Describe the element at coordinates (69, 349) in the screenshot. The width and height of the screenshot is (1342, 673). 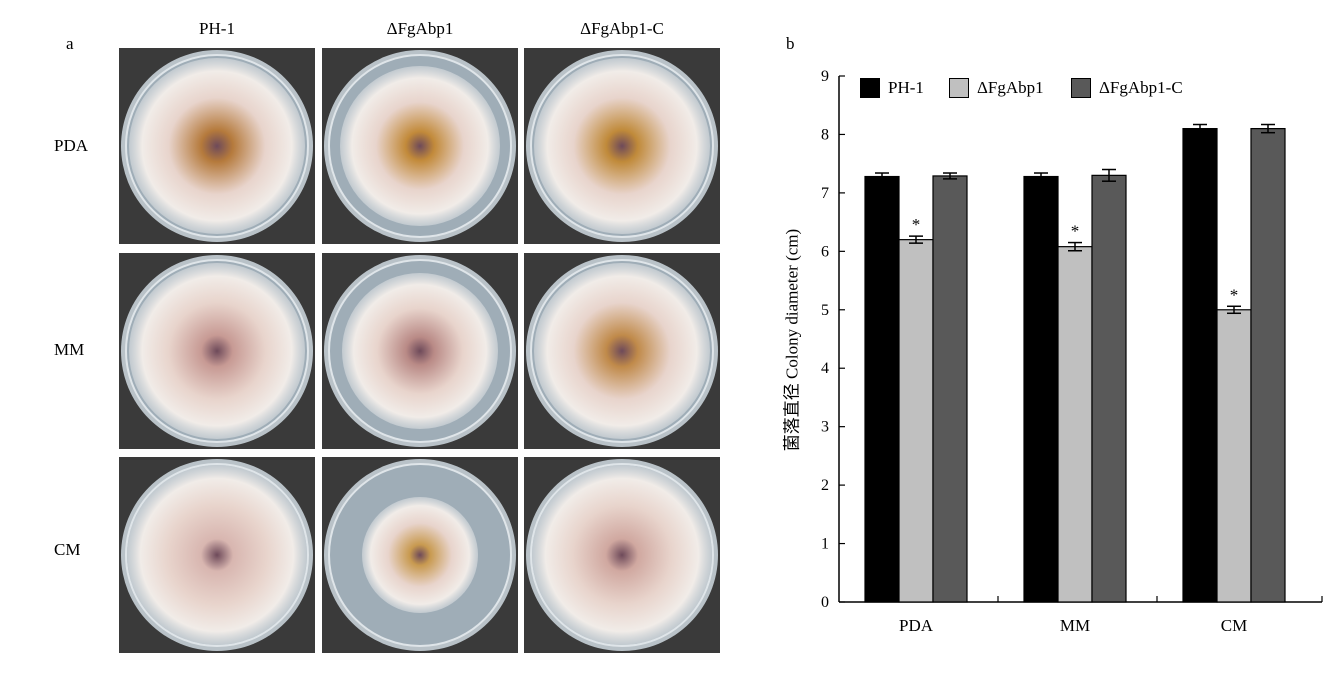
I see `row-header-mm: MM` at that location.